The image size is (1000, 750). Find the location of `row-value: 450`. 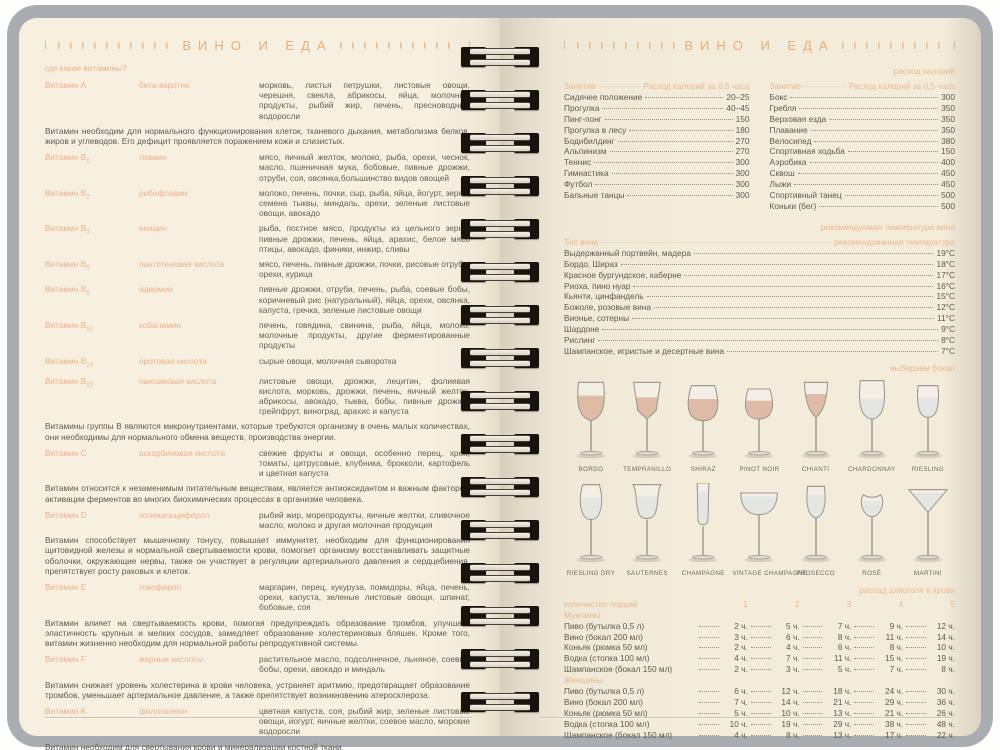

row-value: 450 is located at coordinates (948, 184).